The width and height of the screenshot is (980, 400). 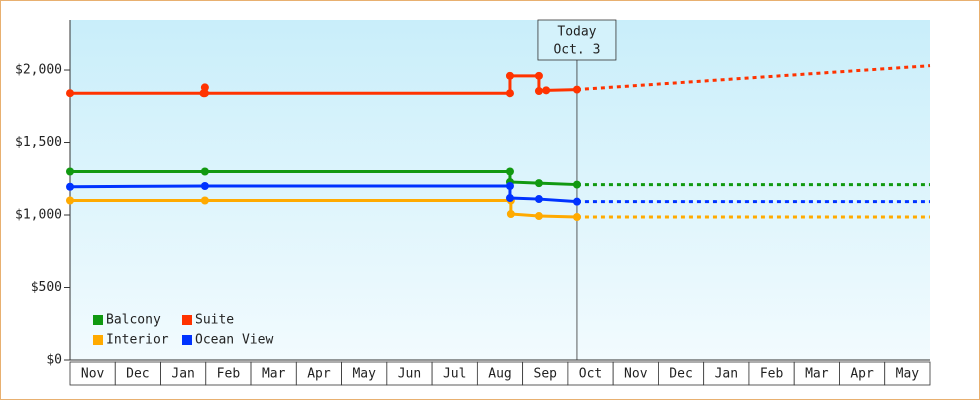 I want to click on today-label: Today, so click(x=576, y=32).